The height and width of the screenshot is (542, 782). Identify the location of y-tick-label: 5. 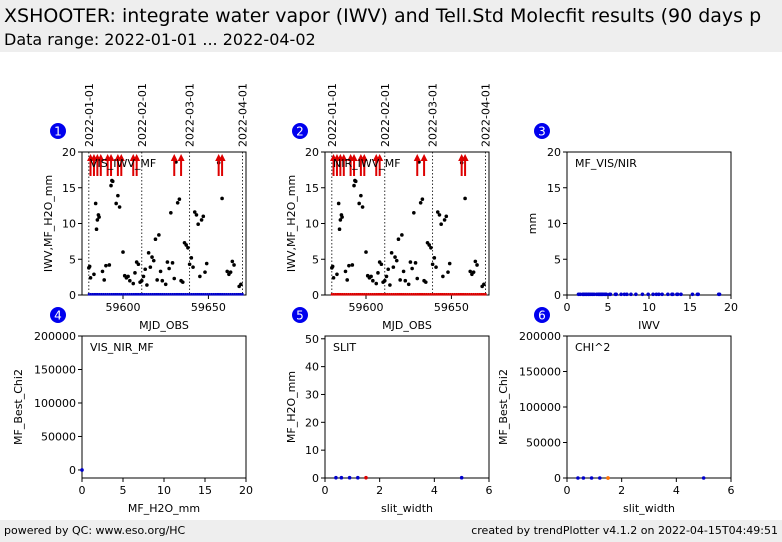
(315, 259).